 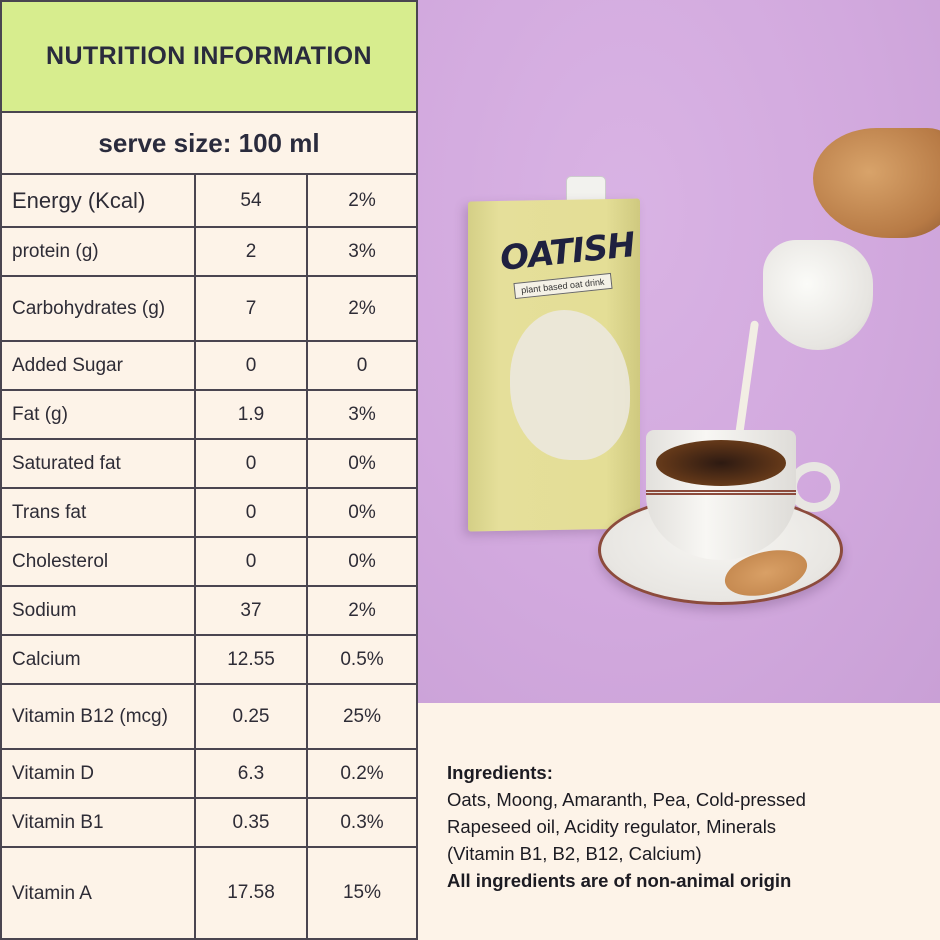 What do you see at coordinates (99, 610) in the screenshot?
I see `nutrient-name: Sodium` at bounding box center [99, 610].